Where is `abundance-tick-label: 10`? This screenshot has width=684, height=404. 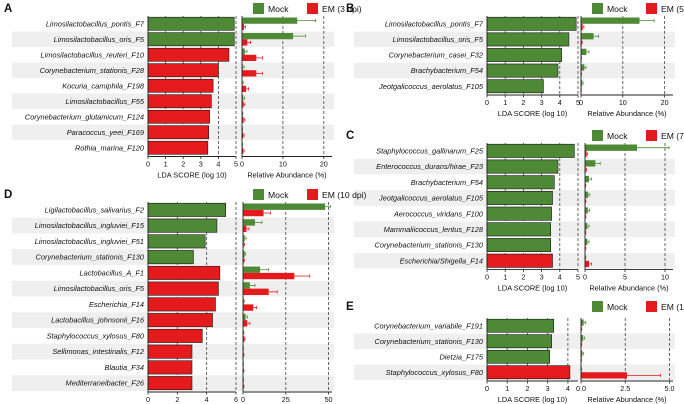 abundance-tick-label: 10 is located at coordinates (665, 277).